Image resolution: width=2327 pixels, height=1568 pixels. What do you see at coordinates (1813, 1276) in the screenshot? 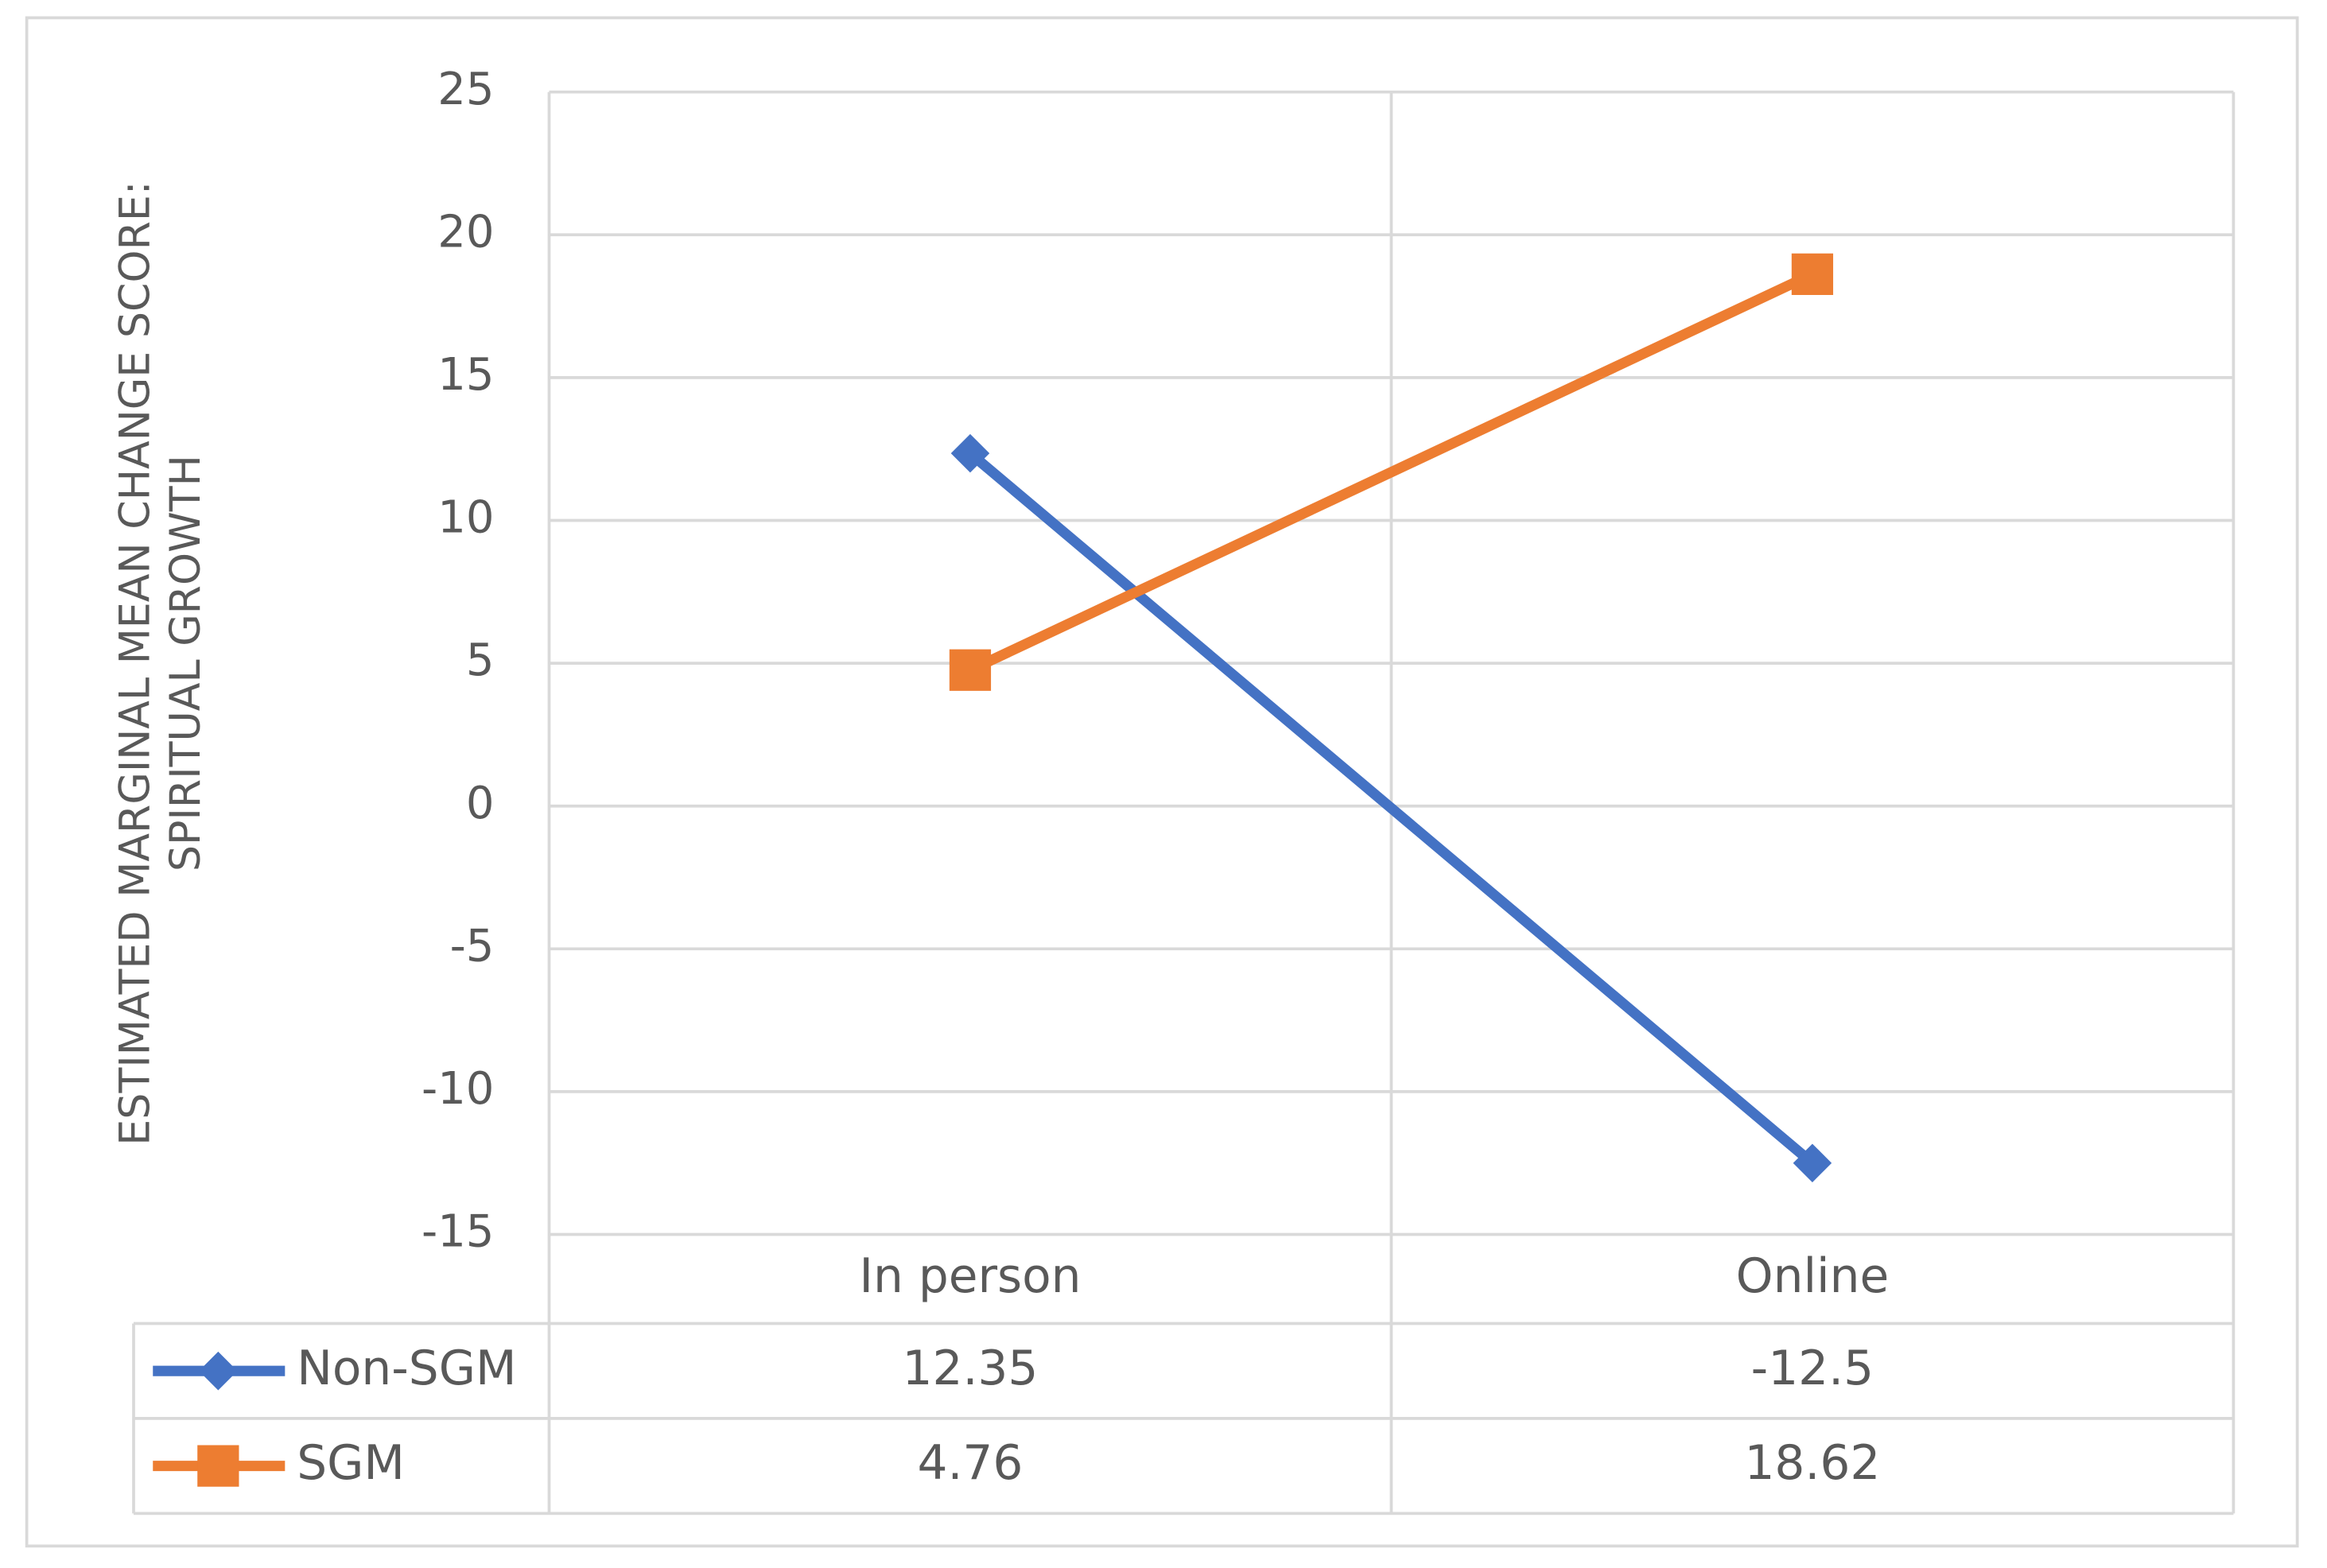
I see `x-tick-label: Online` at bounding box center [1813, 1276].